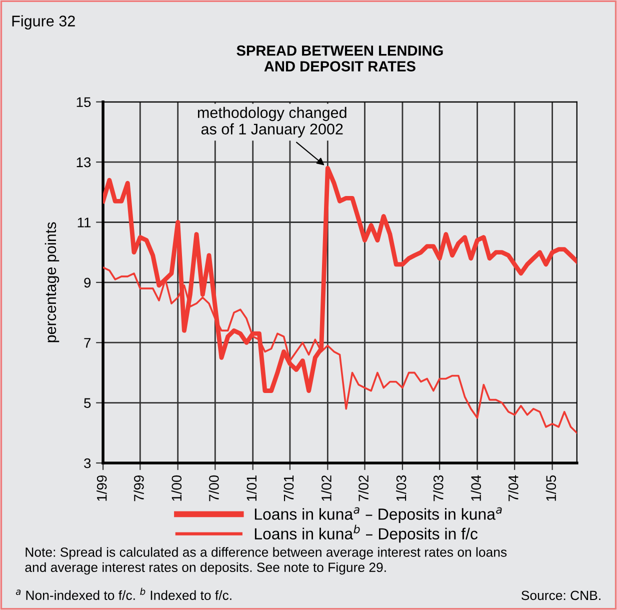 The height and width of the screenshot is (610, 617). I want to click on x-tick-label: 7/99, so click(139, 488).